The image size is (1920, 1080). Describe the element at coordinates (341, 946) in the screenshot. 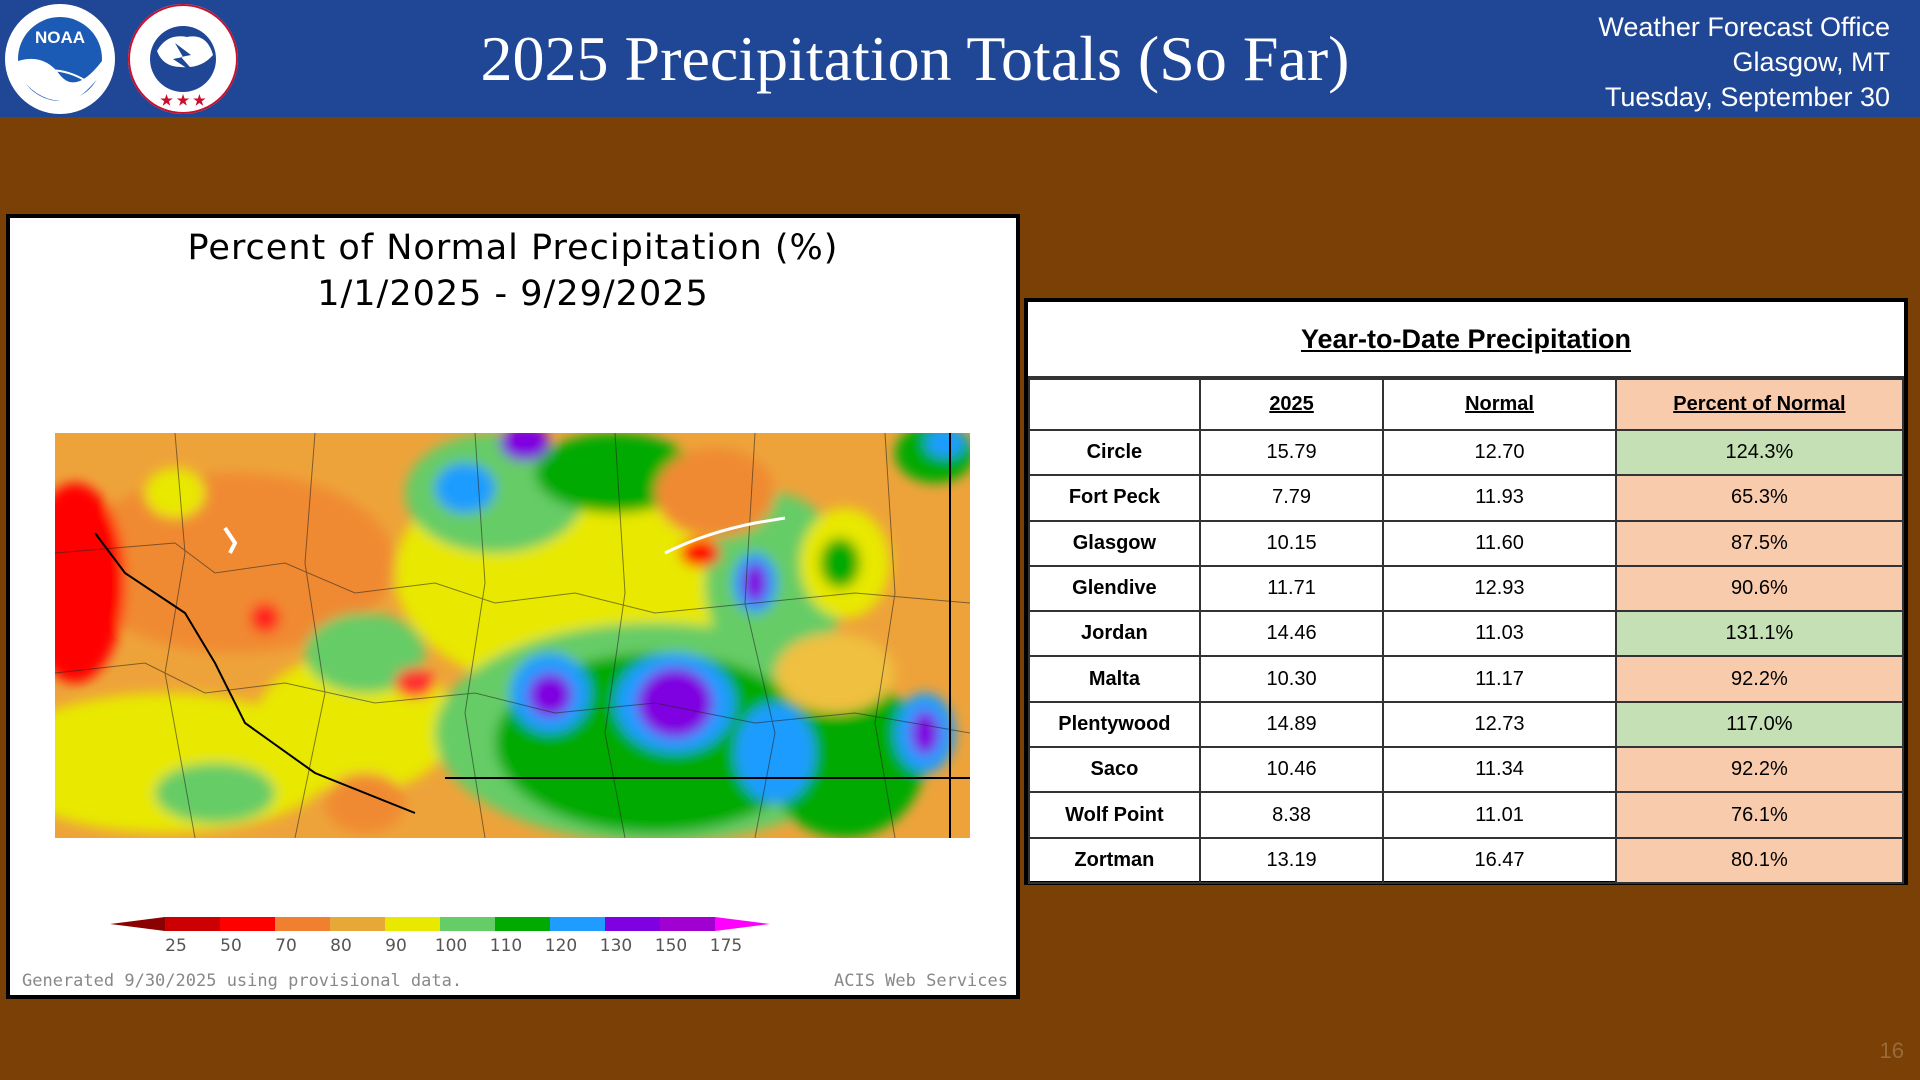

I see `scale-label: 80` at that location.